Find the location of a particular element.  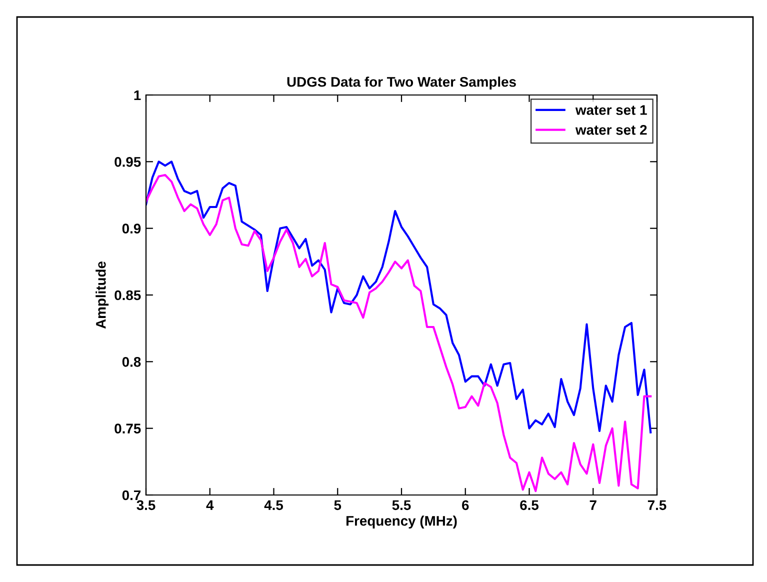

legend-label: water set 2 is located at coordinates (611, 129).